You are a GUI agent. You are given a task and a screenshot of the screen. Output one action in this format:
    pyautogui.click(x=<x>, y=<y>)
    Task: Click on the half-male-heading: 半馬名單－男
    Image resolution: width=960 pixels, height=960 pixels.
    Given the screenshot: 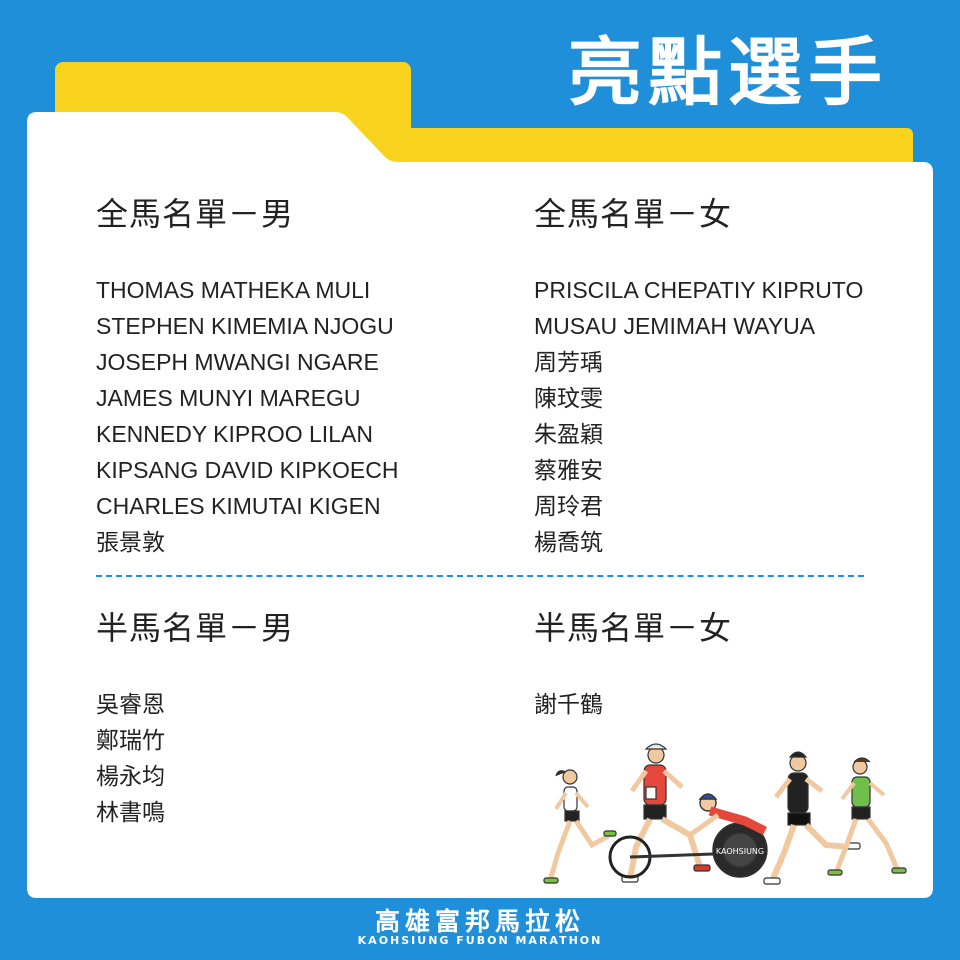 What is the action you would take?
    pyautogui.click(x=195, y=628)
    